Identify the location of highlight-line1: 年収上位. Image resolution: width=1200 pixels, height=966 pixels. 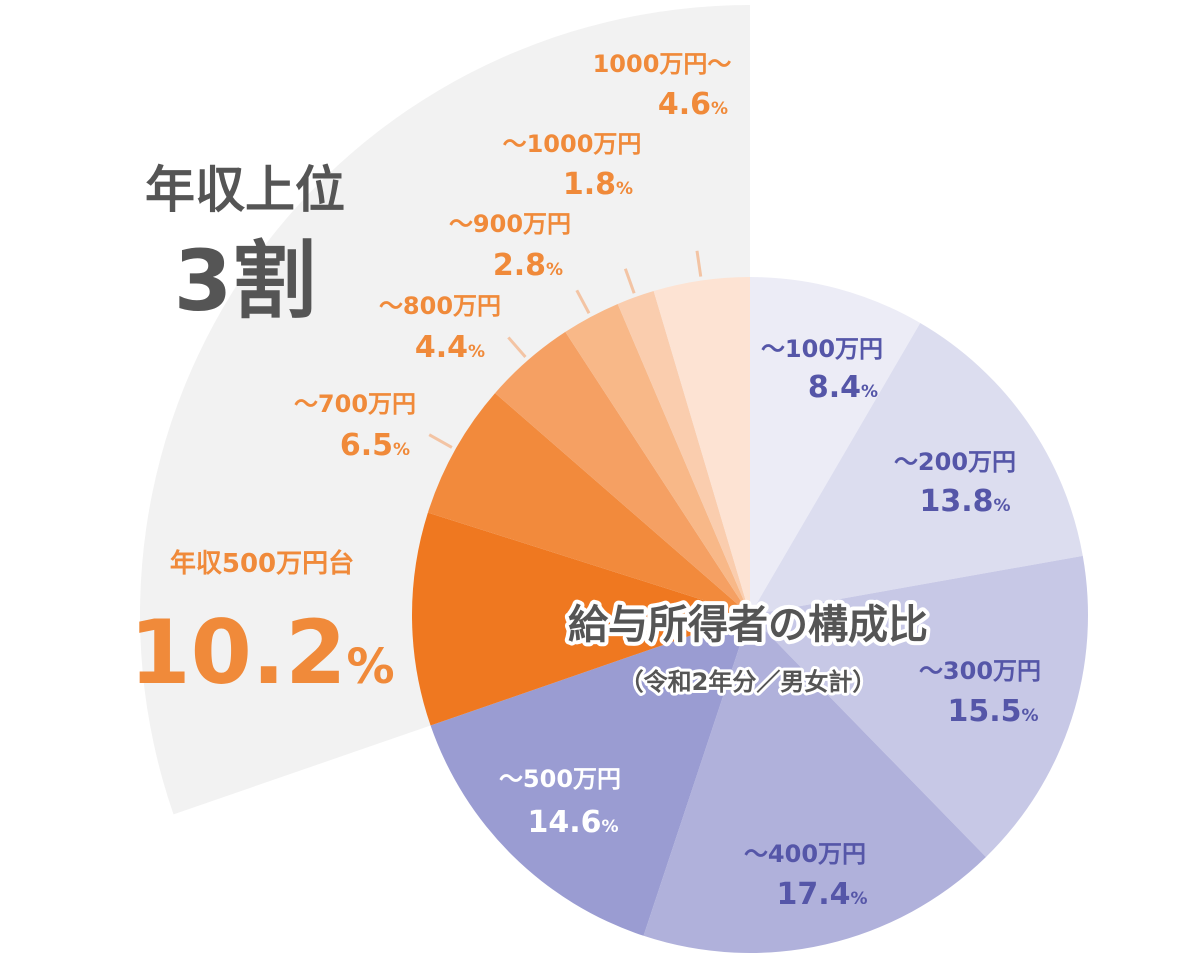
(245, 190).